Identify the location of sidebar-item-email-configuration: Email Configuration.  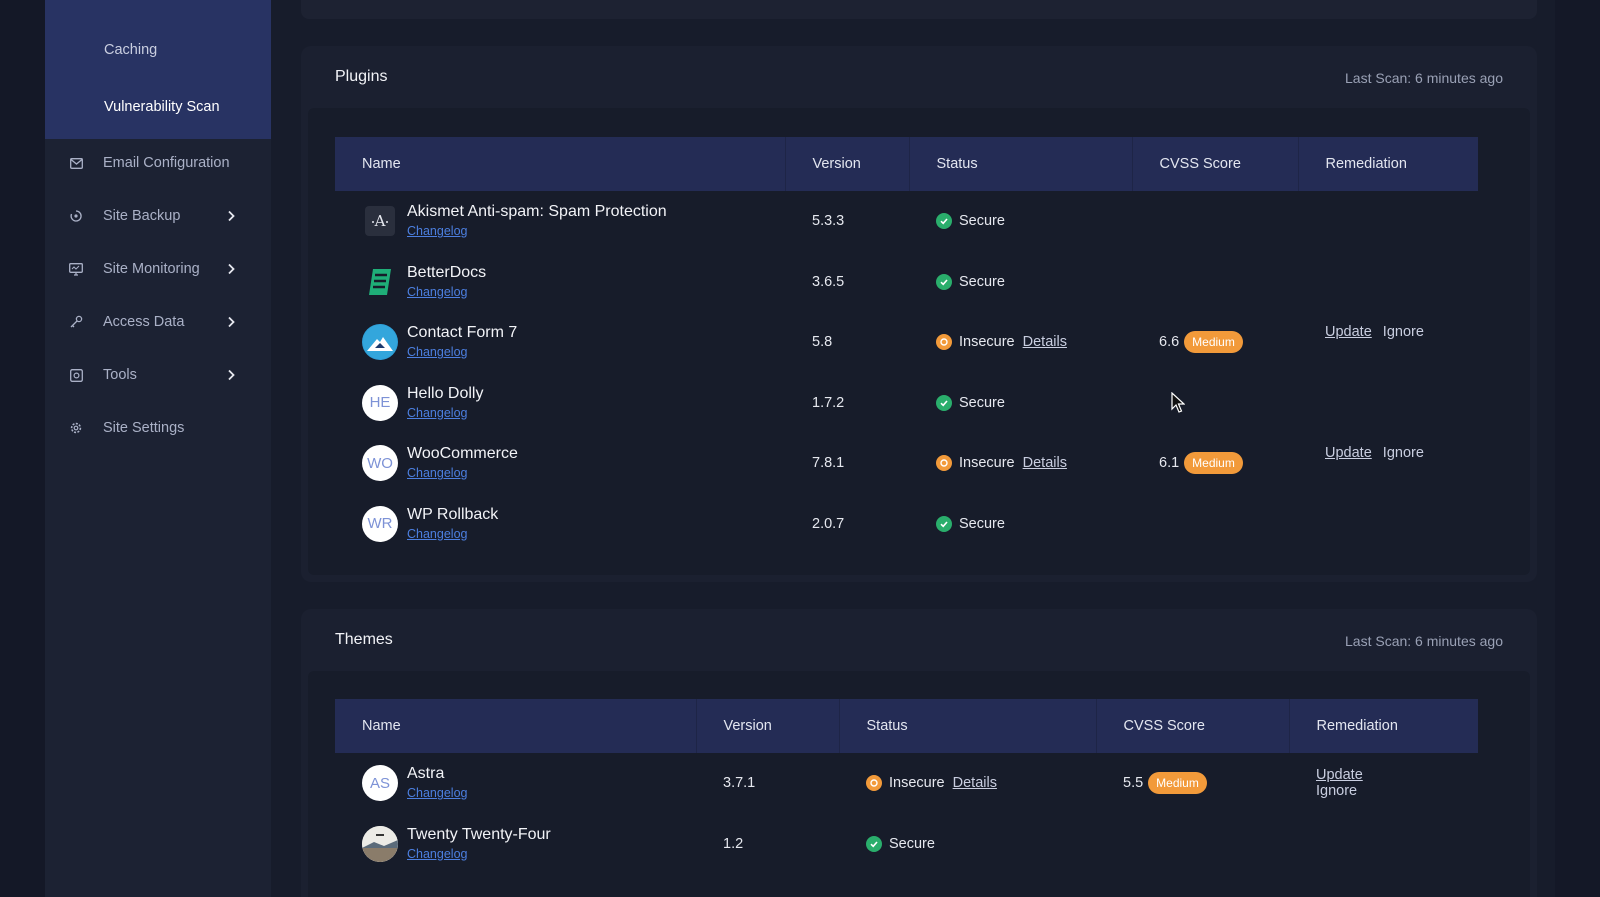
(158, 163).